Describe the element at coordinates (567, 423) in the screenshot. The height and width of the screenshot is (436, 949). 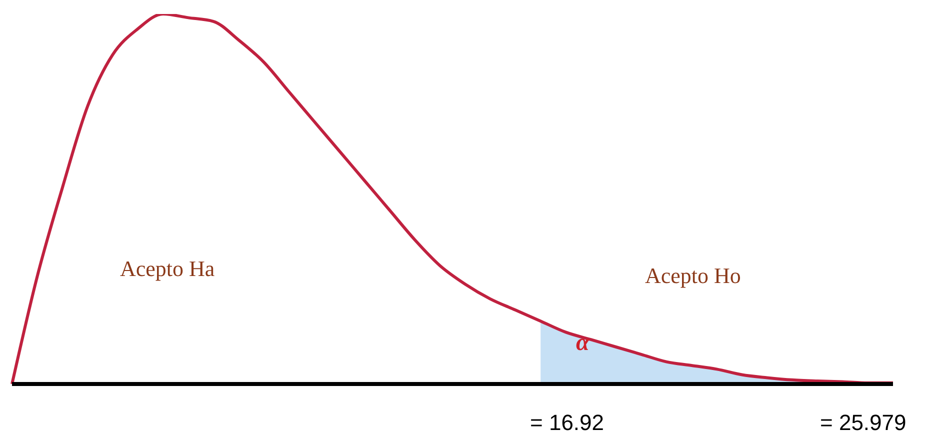
I see `text: = 16.92` at that location.